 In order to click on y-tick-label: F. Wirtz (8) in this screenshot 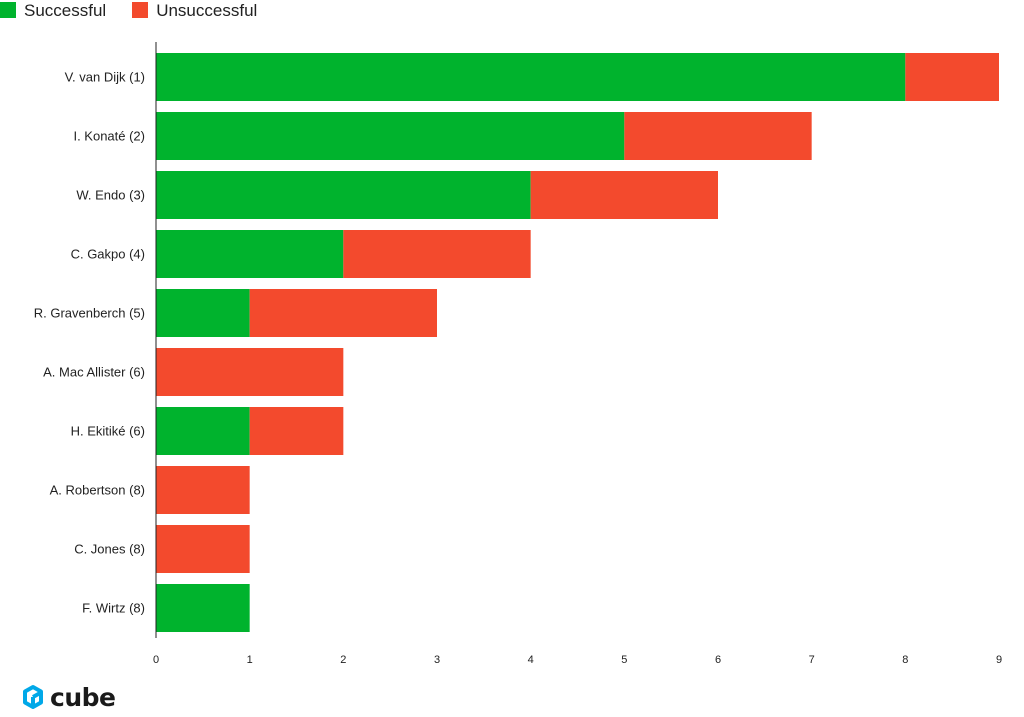, I will do `click(113, 608)`.